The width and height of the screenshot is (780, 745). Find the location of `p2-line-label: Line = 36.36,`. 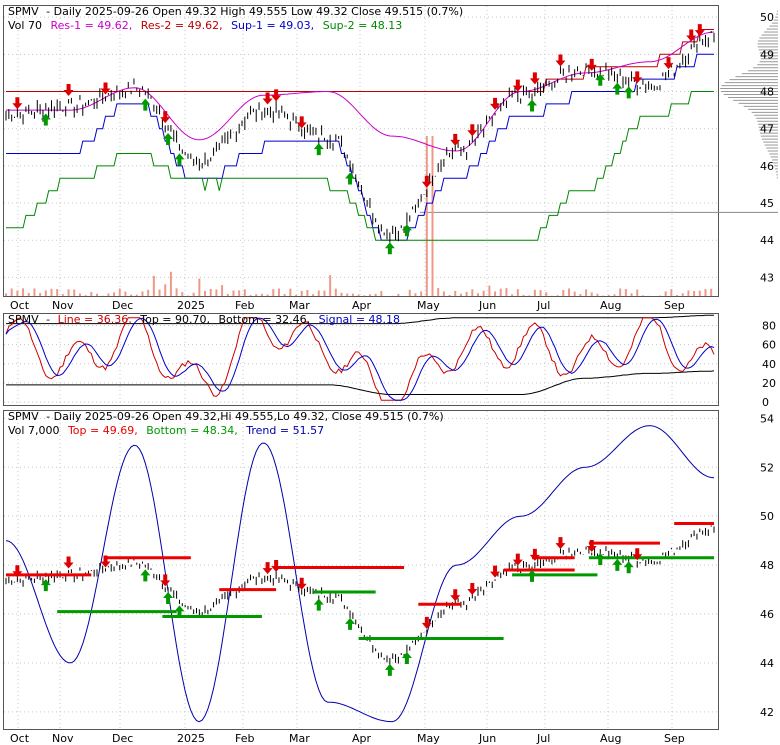

p2-line-label: Line = 36.36, is located at coordinates (95, 319).